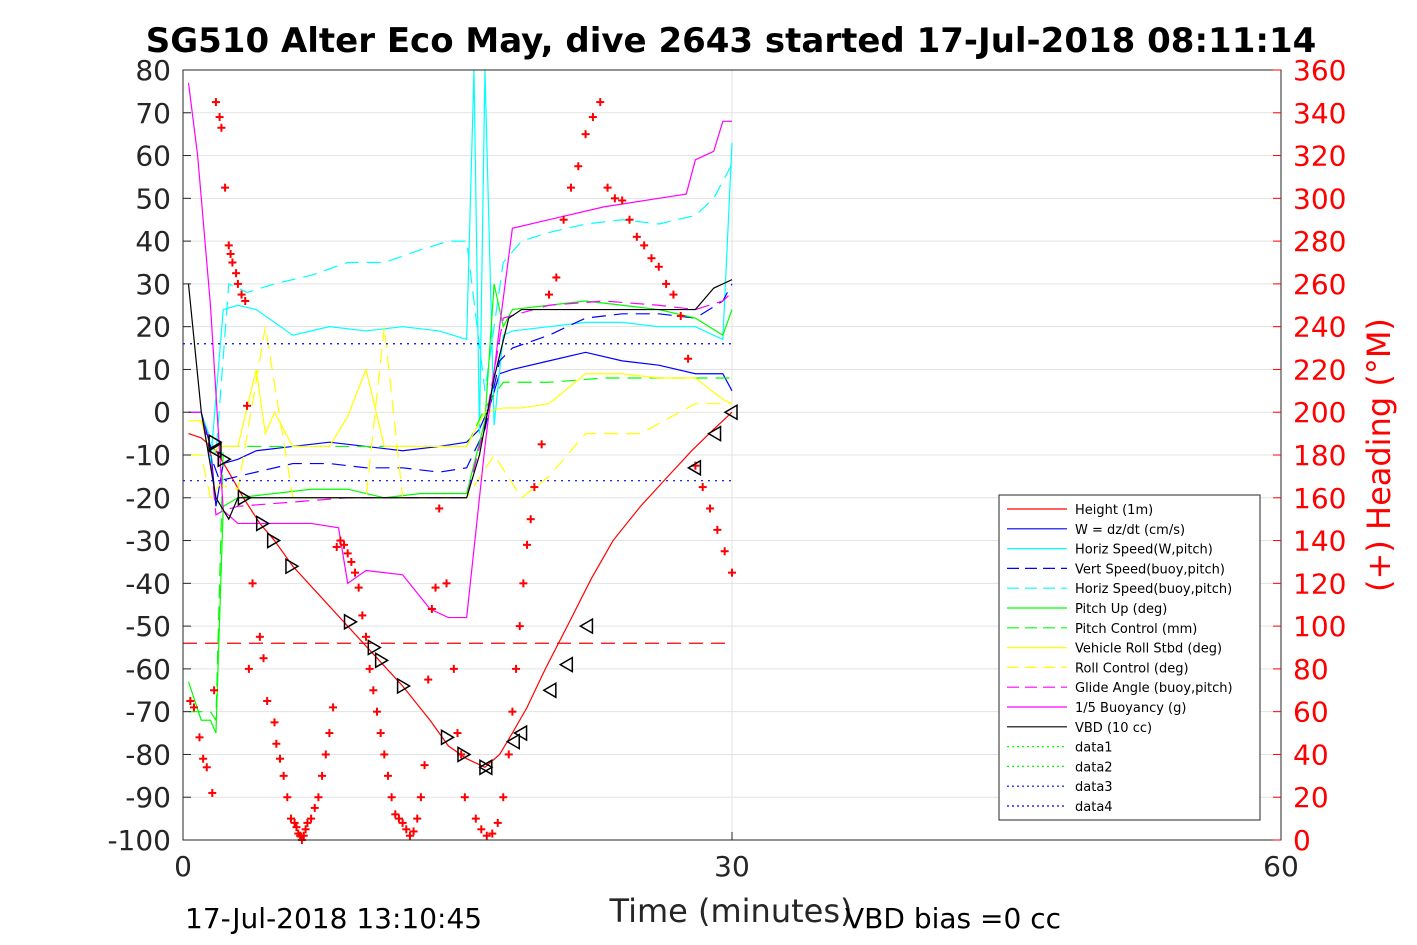 Image resolution: width=1417 pixels, height=945 pixels. Describe the element at coordinates (1319, 241) in the screenshot. I see `y2-tick-label: 280` at that location.